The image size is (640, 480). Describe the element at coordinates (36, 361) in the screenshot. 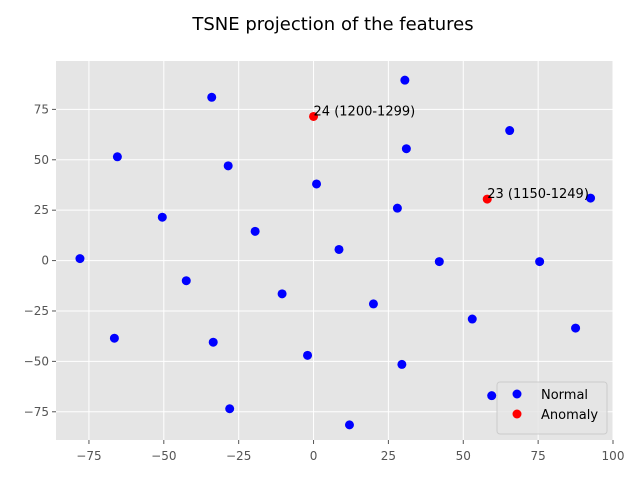

I see `y-tick-label: −50` at that location.